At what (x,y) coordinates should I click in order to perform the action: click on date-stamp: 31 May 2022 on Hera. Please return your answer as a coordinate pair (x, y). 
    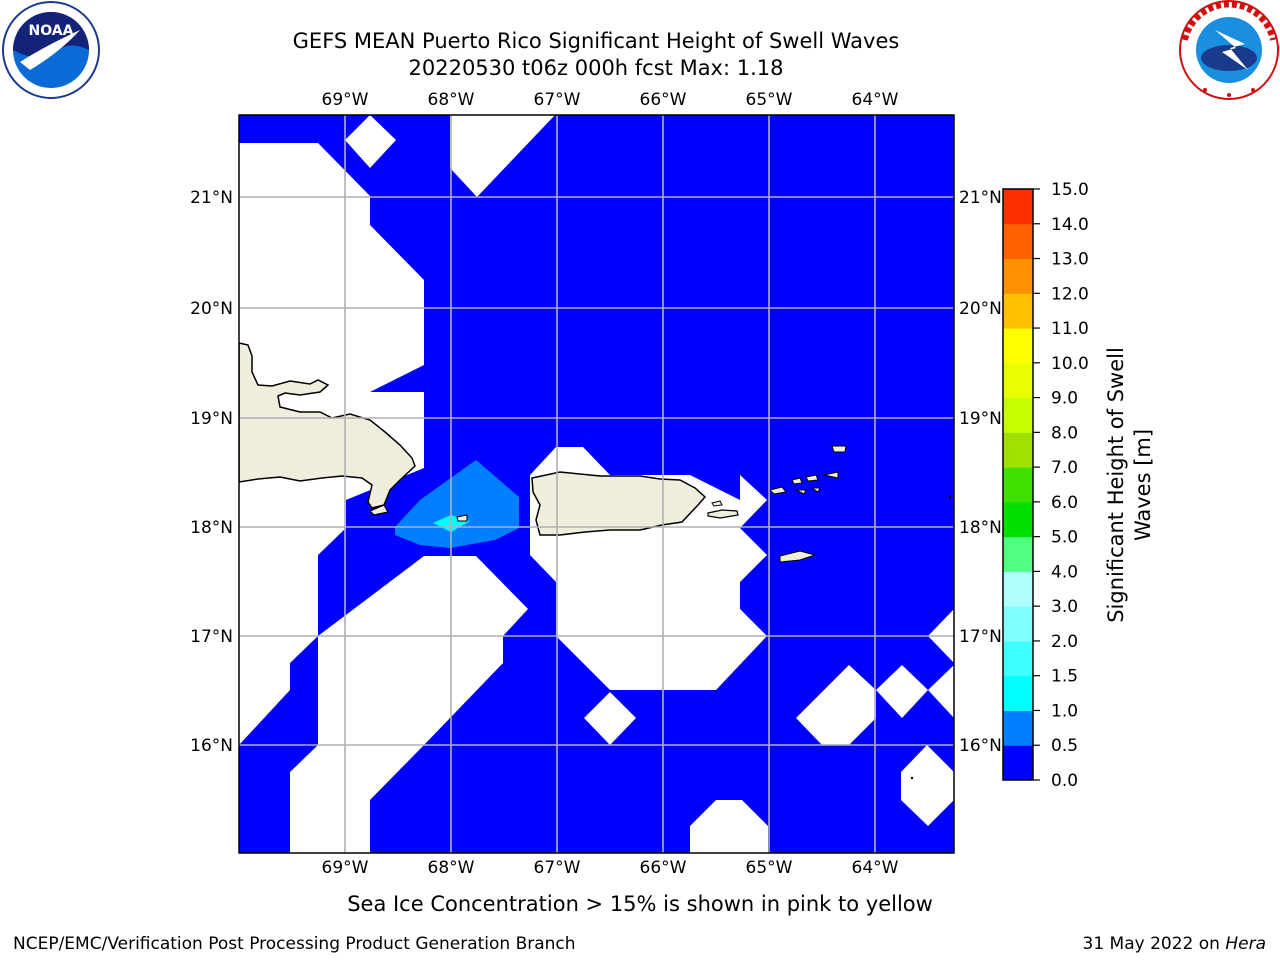
    Looking at the image, I should click on (1175, 944).